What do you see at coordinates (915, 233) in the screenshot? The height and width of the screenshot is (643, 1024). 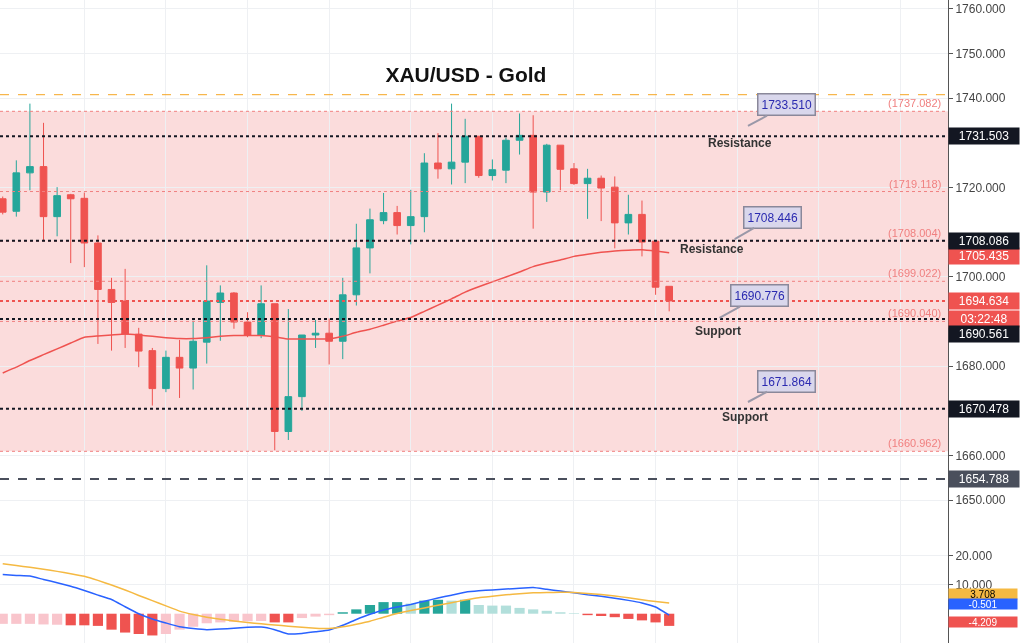 I see `ref-line-label: (1708.004)` at bounding box center [915, 233].